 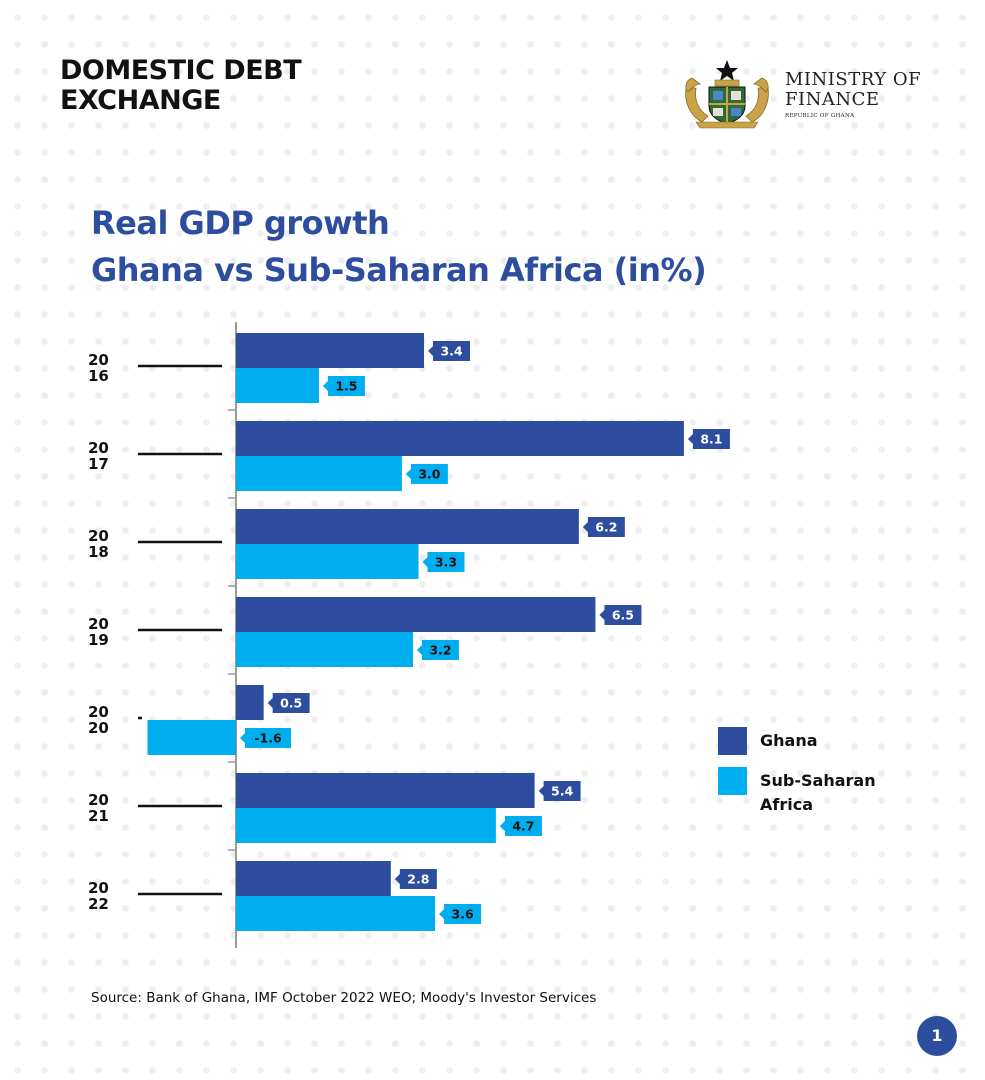 What do you see at coordinates (240, 223) in the screenshot?
I see `chart-title: Real GDP growth` at bounding box center [240, 223].